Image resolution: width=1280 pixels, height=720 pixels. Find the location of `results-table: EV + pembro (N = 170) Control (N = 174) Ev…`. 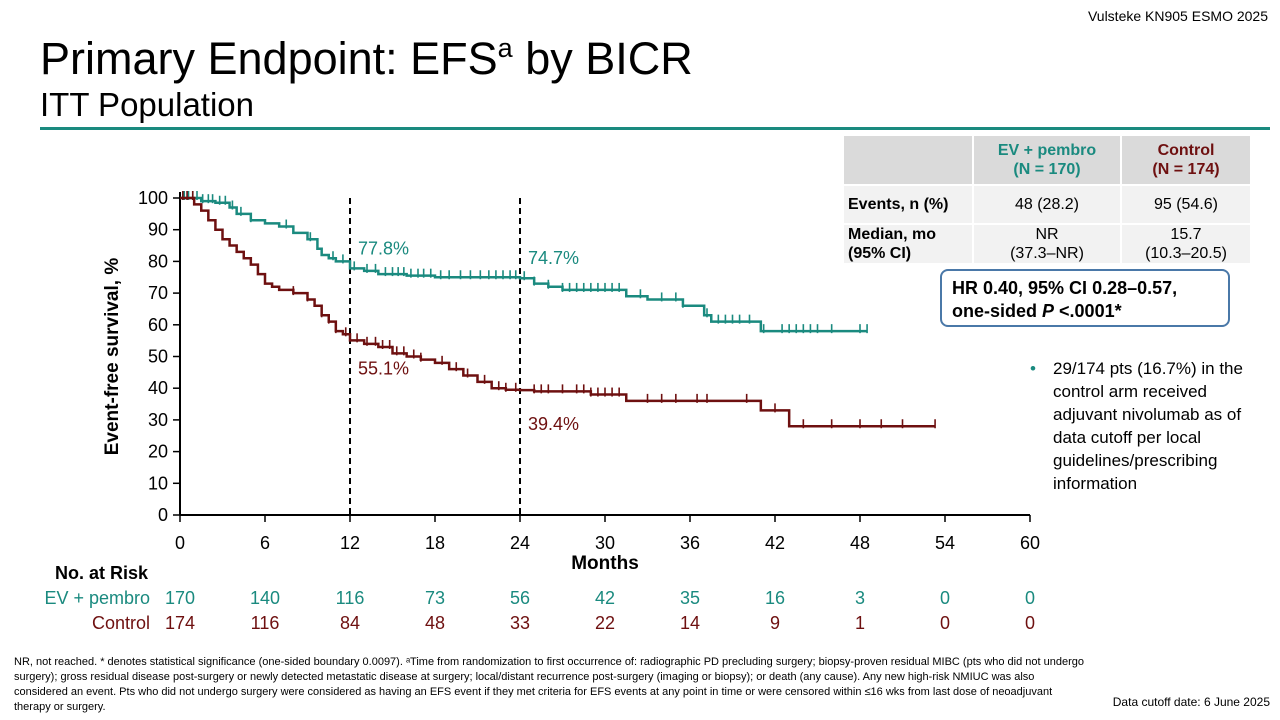

results-table: EV + pembro (N = 170) Control (N = 174) Ev… is located at coordinates (1047, 199).